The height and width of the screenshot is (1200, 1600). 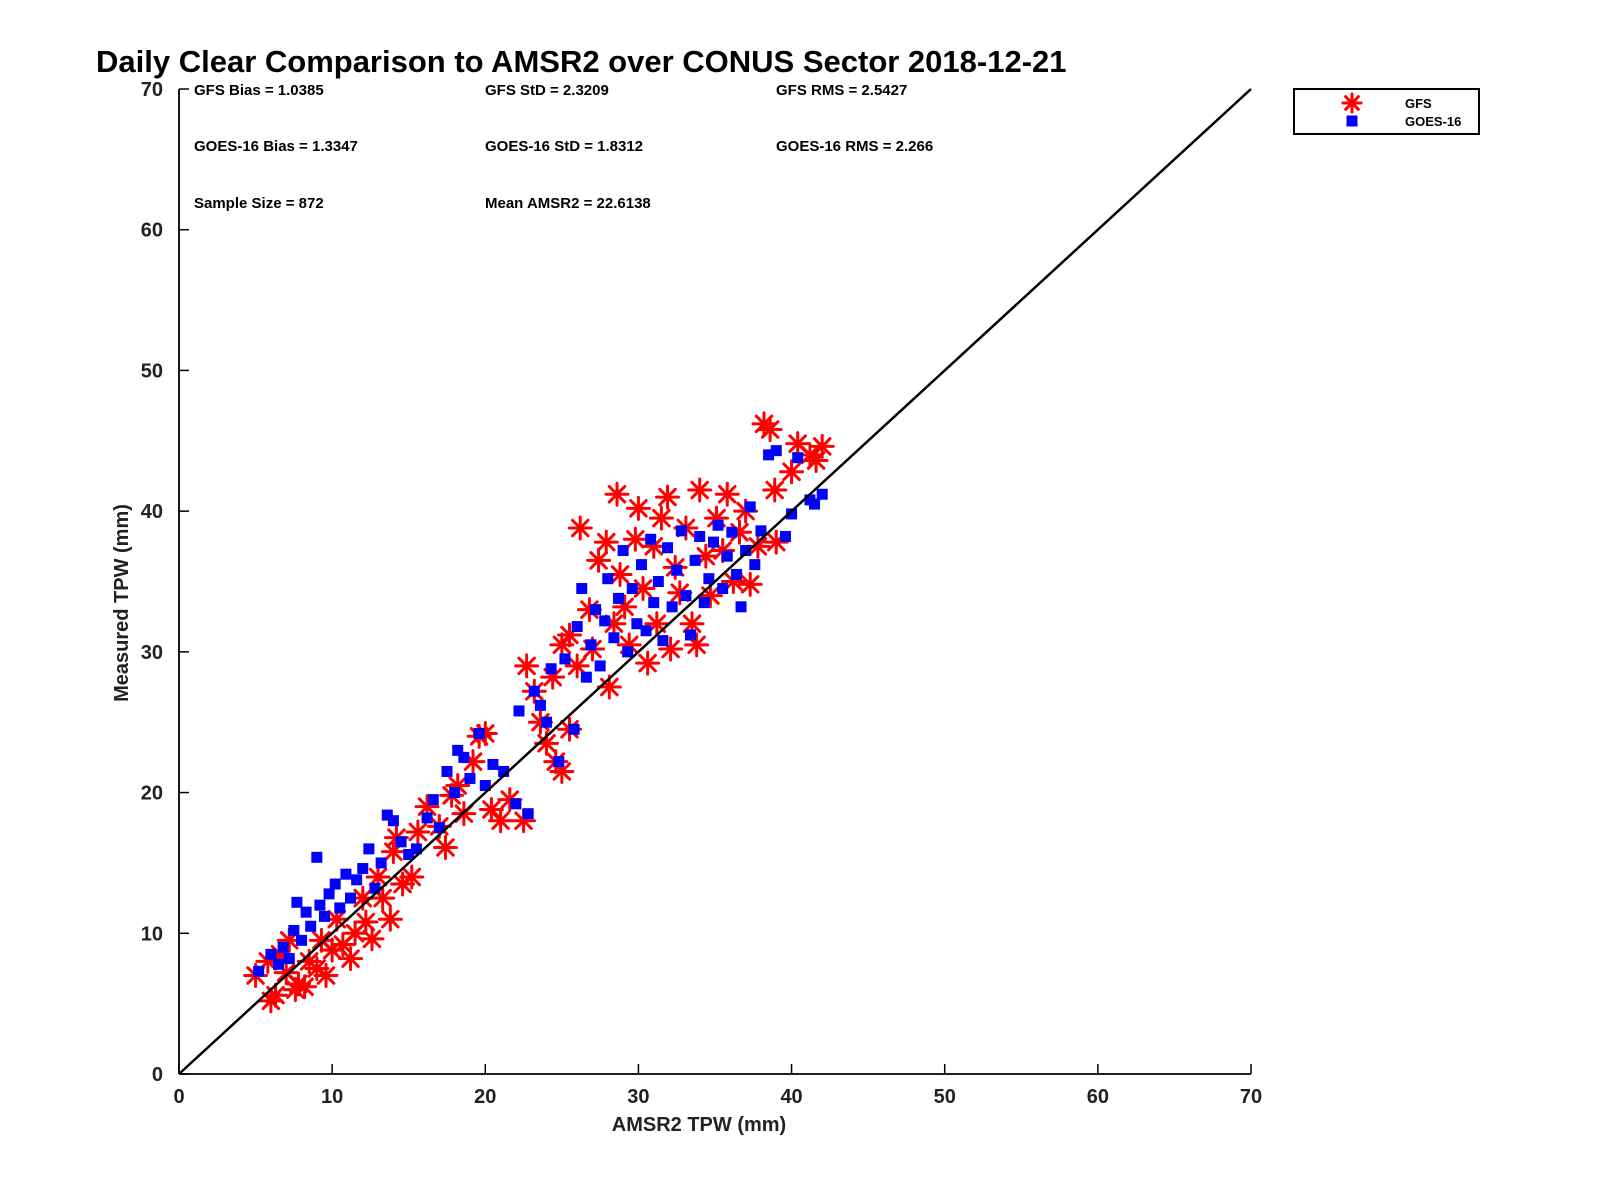 What do you see at coordinates (1352, 121) in the screenshot?
I see `legend-goes16-marker` at bounding box center [1352, 121].